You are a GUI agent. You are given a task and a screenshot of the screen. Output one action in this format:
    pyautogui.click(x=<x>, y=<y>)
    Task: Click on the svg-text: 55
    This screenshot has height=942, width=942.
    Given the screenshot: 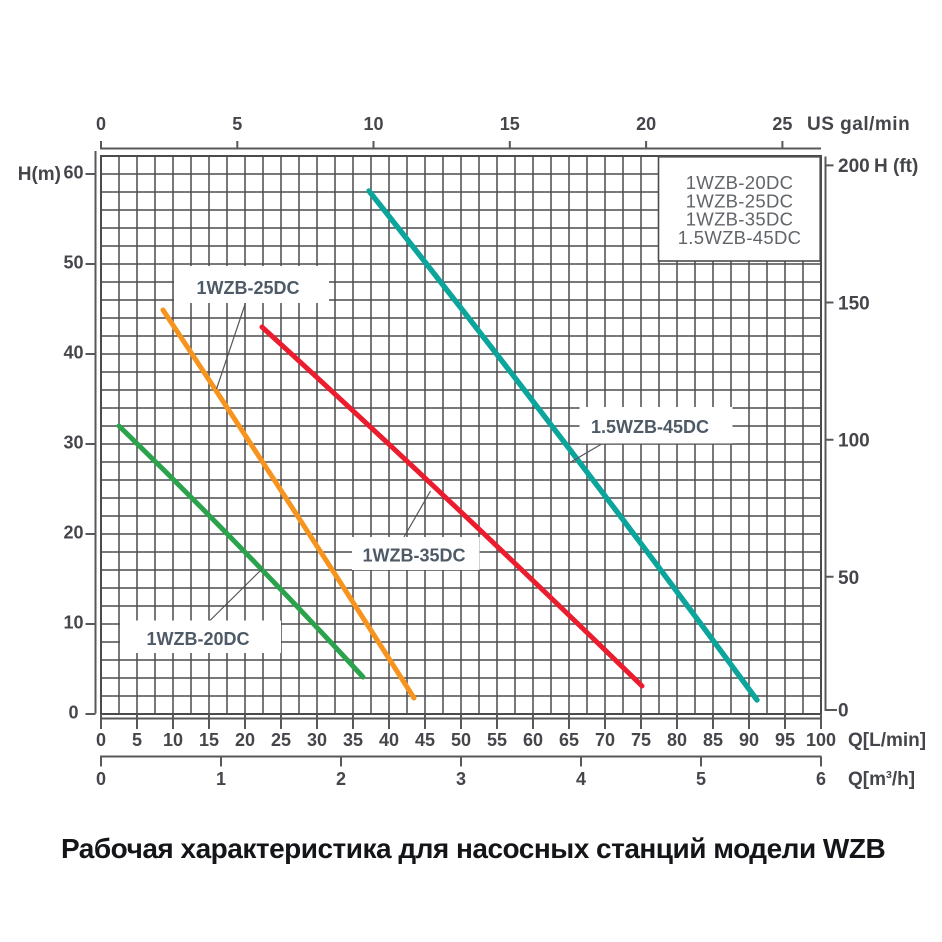 What is the action you would take?
    pyautogui.click(x=497, y=740)
    